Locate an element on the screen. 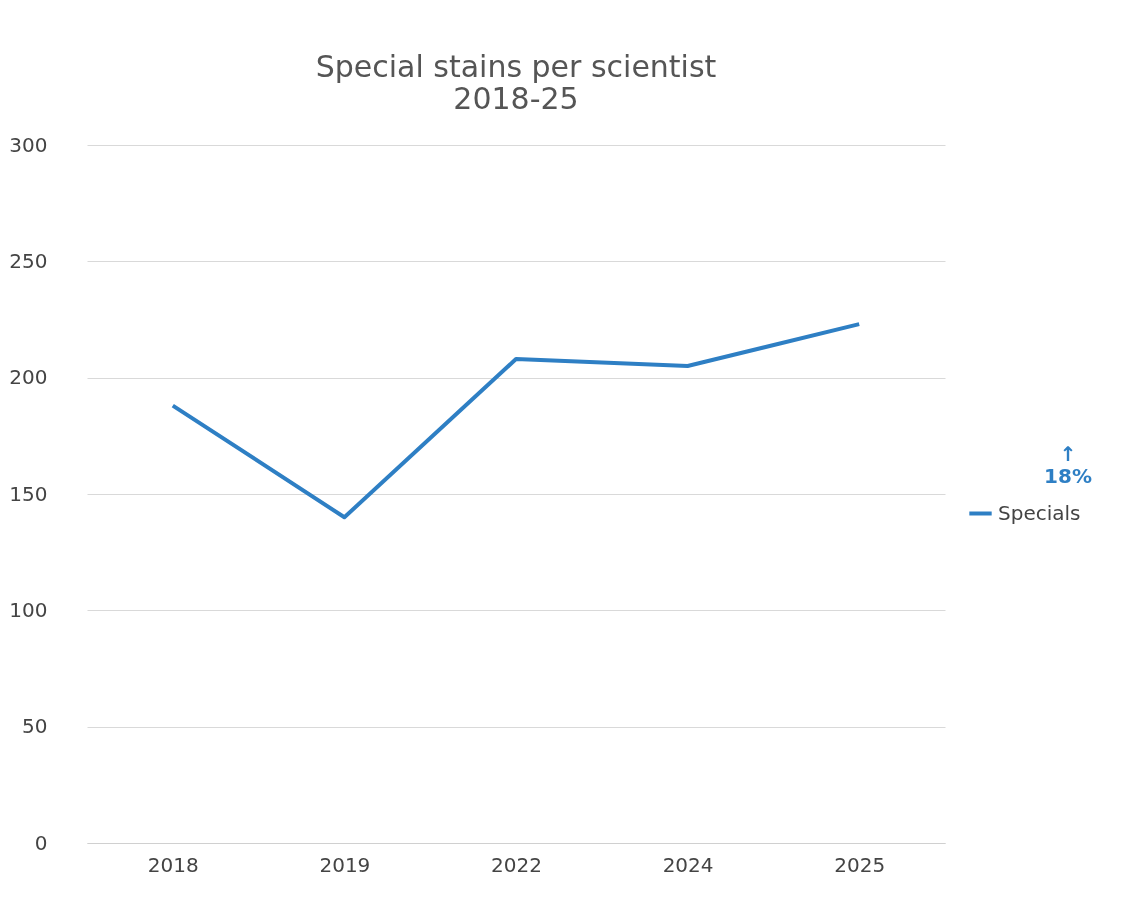  x-tick-label: 2025 is located at coordinates (860, 864).